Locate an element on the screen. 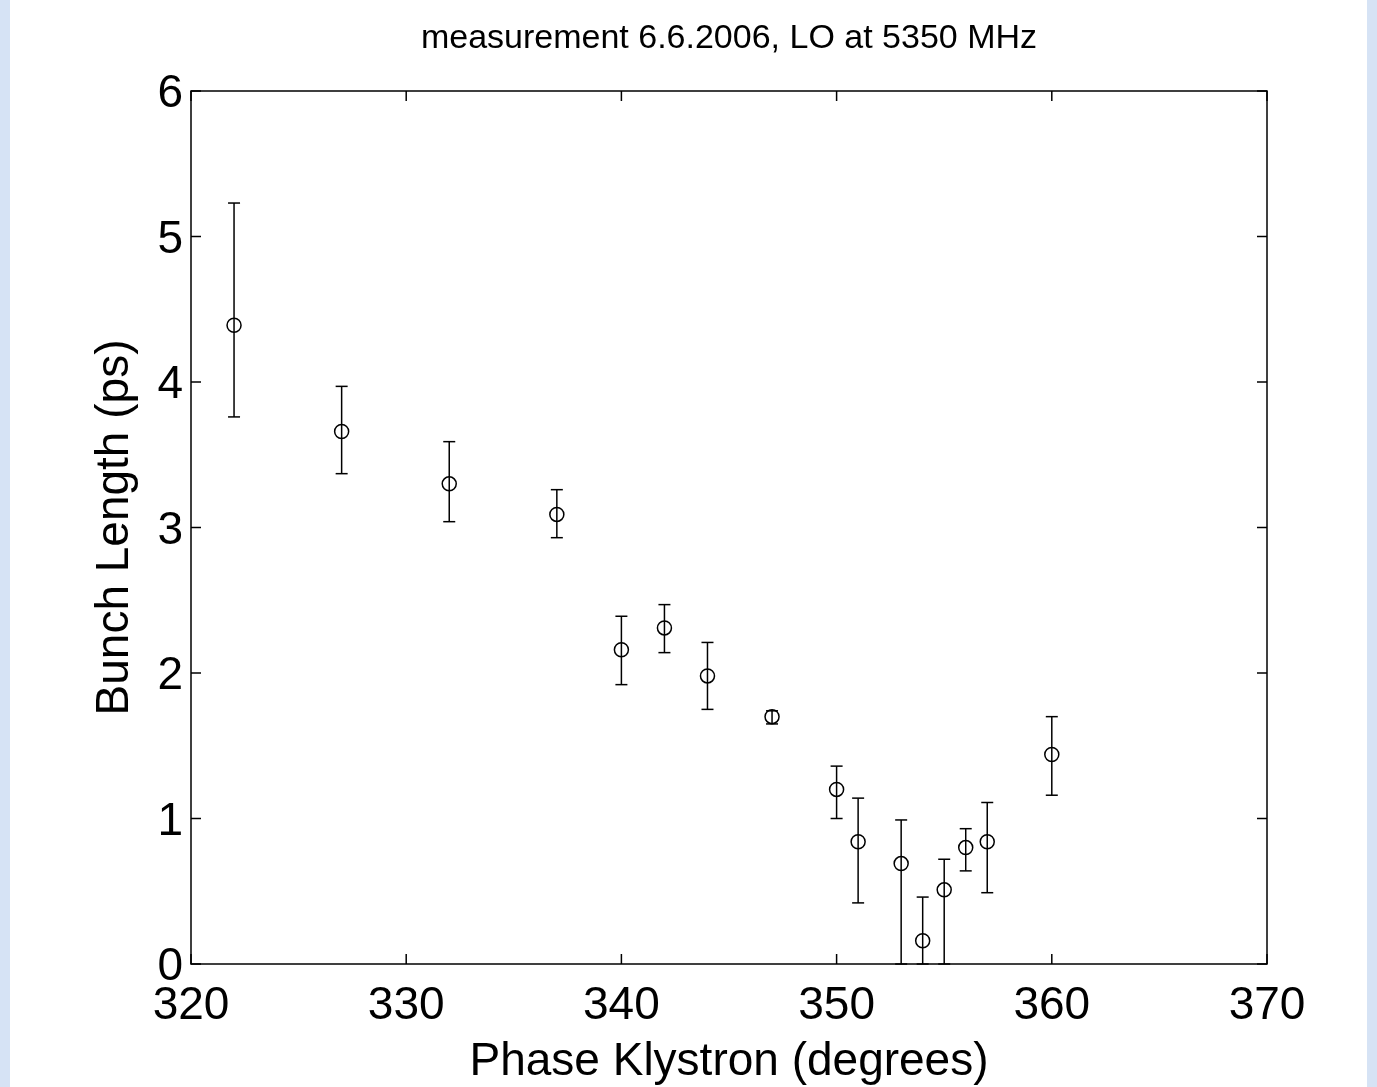 The height and width of the screenshot is (1087, 1377). x-tick-label: 330 is located at coordinates (406, 1003).